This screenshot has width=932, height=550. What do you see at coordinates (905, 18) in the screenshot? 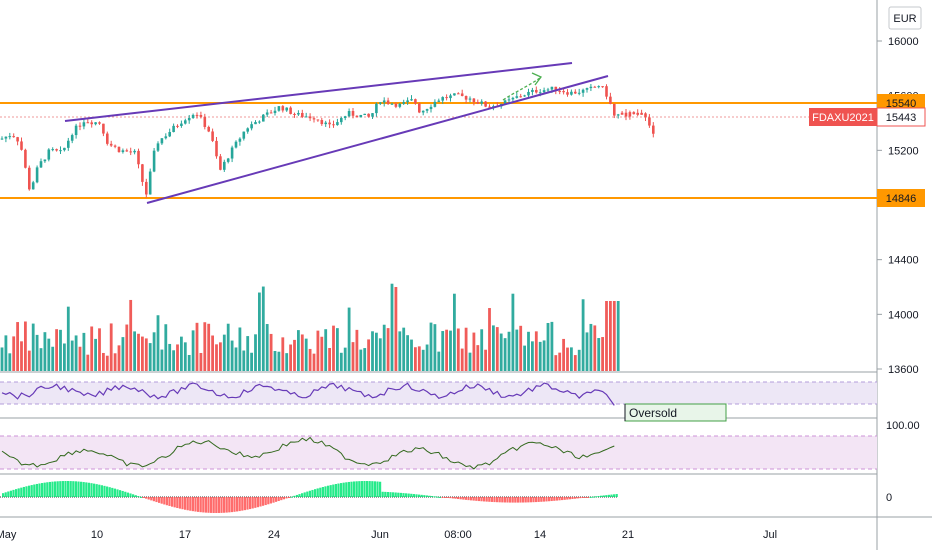
I see `currency-box` at bounding box center [905, 18].